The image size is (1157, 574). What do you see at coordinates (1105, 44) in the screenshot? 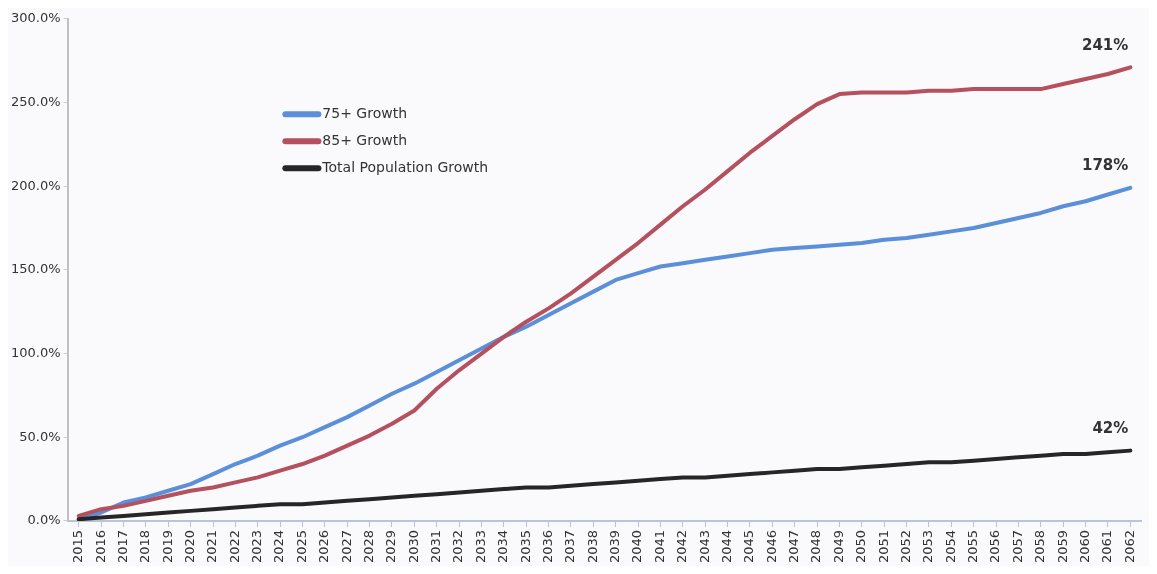
I see `annotation: 241%` at bounding box center [1105, 44].